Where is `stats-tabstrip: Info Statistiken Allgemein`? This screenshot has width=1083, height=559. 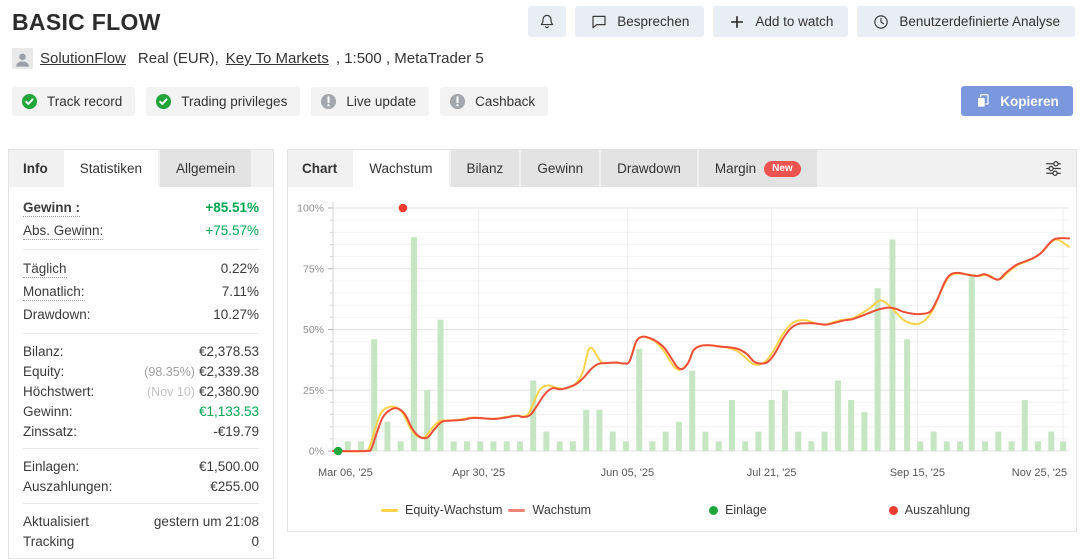 stats-tabstrip: Info Statistiken Allgemein is located at coordinates (141, 168).